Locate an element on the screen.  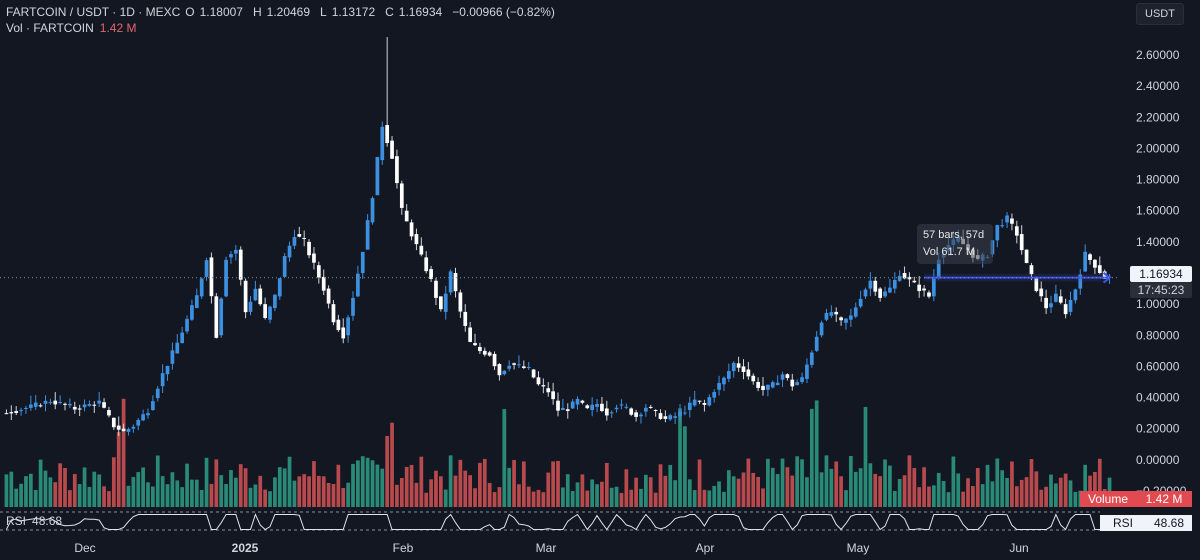
volume-tag: Volume 1.42 M is located at coordinates (1136, 499).